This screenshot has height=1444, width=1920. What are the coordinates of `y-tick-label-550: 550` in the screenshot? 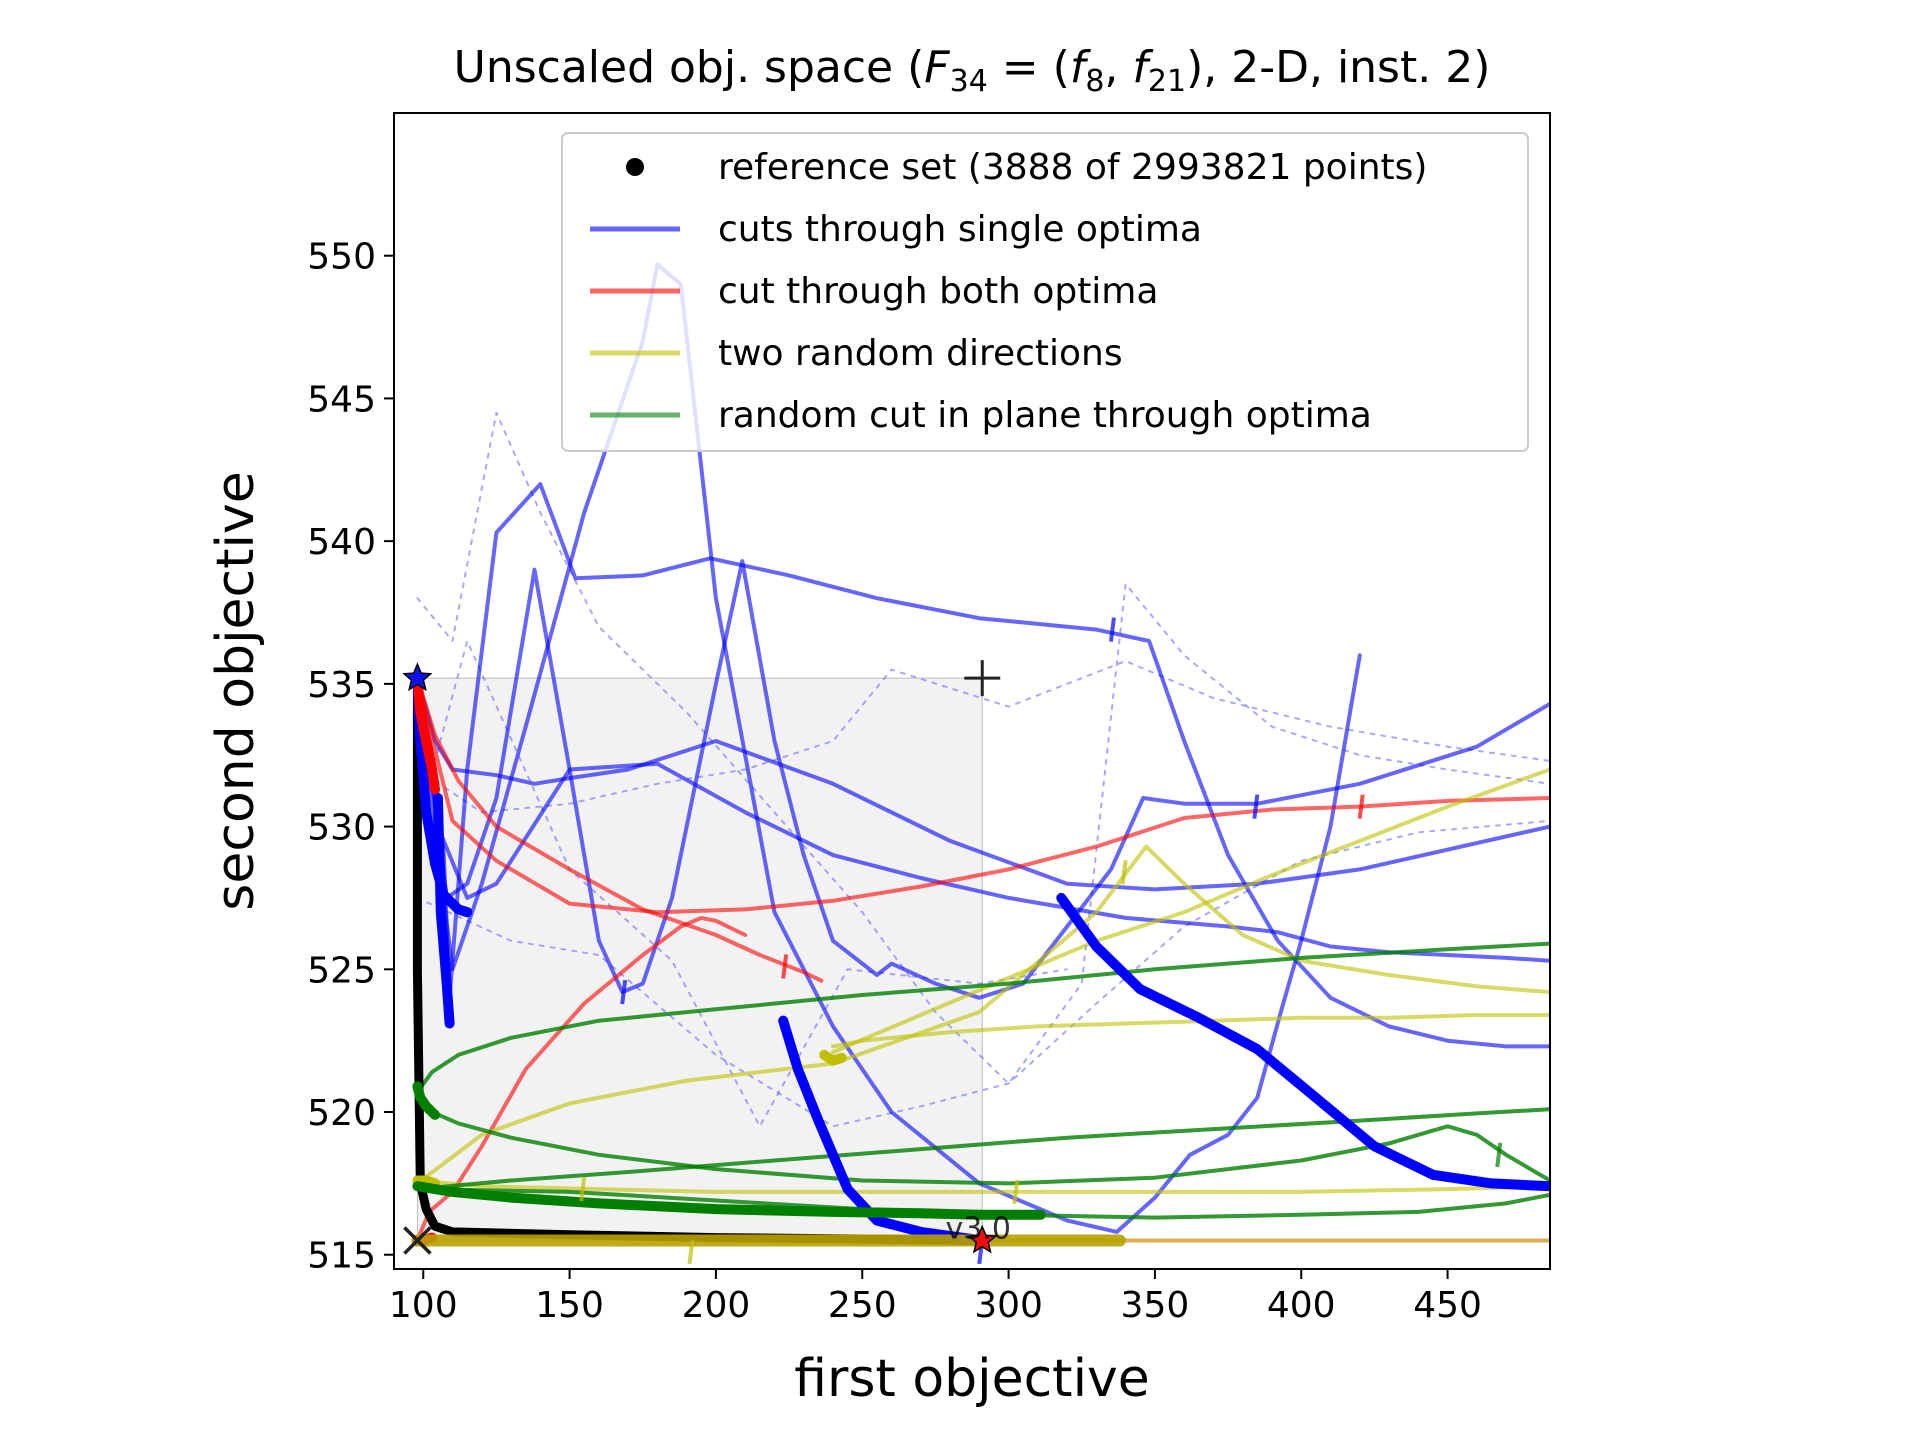 It's located at (341, 257).